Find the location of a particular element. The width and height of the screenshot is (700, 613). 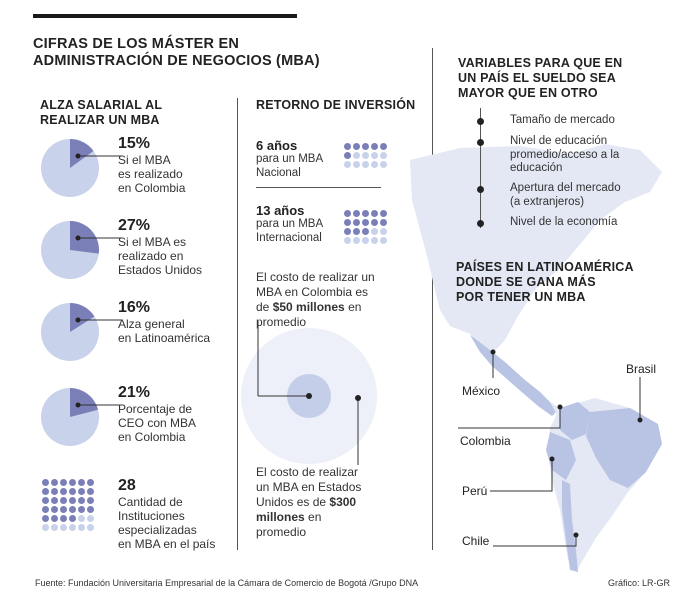

variable-item: Nivel de la economía is located at coordinates (563, 223).